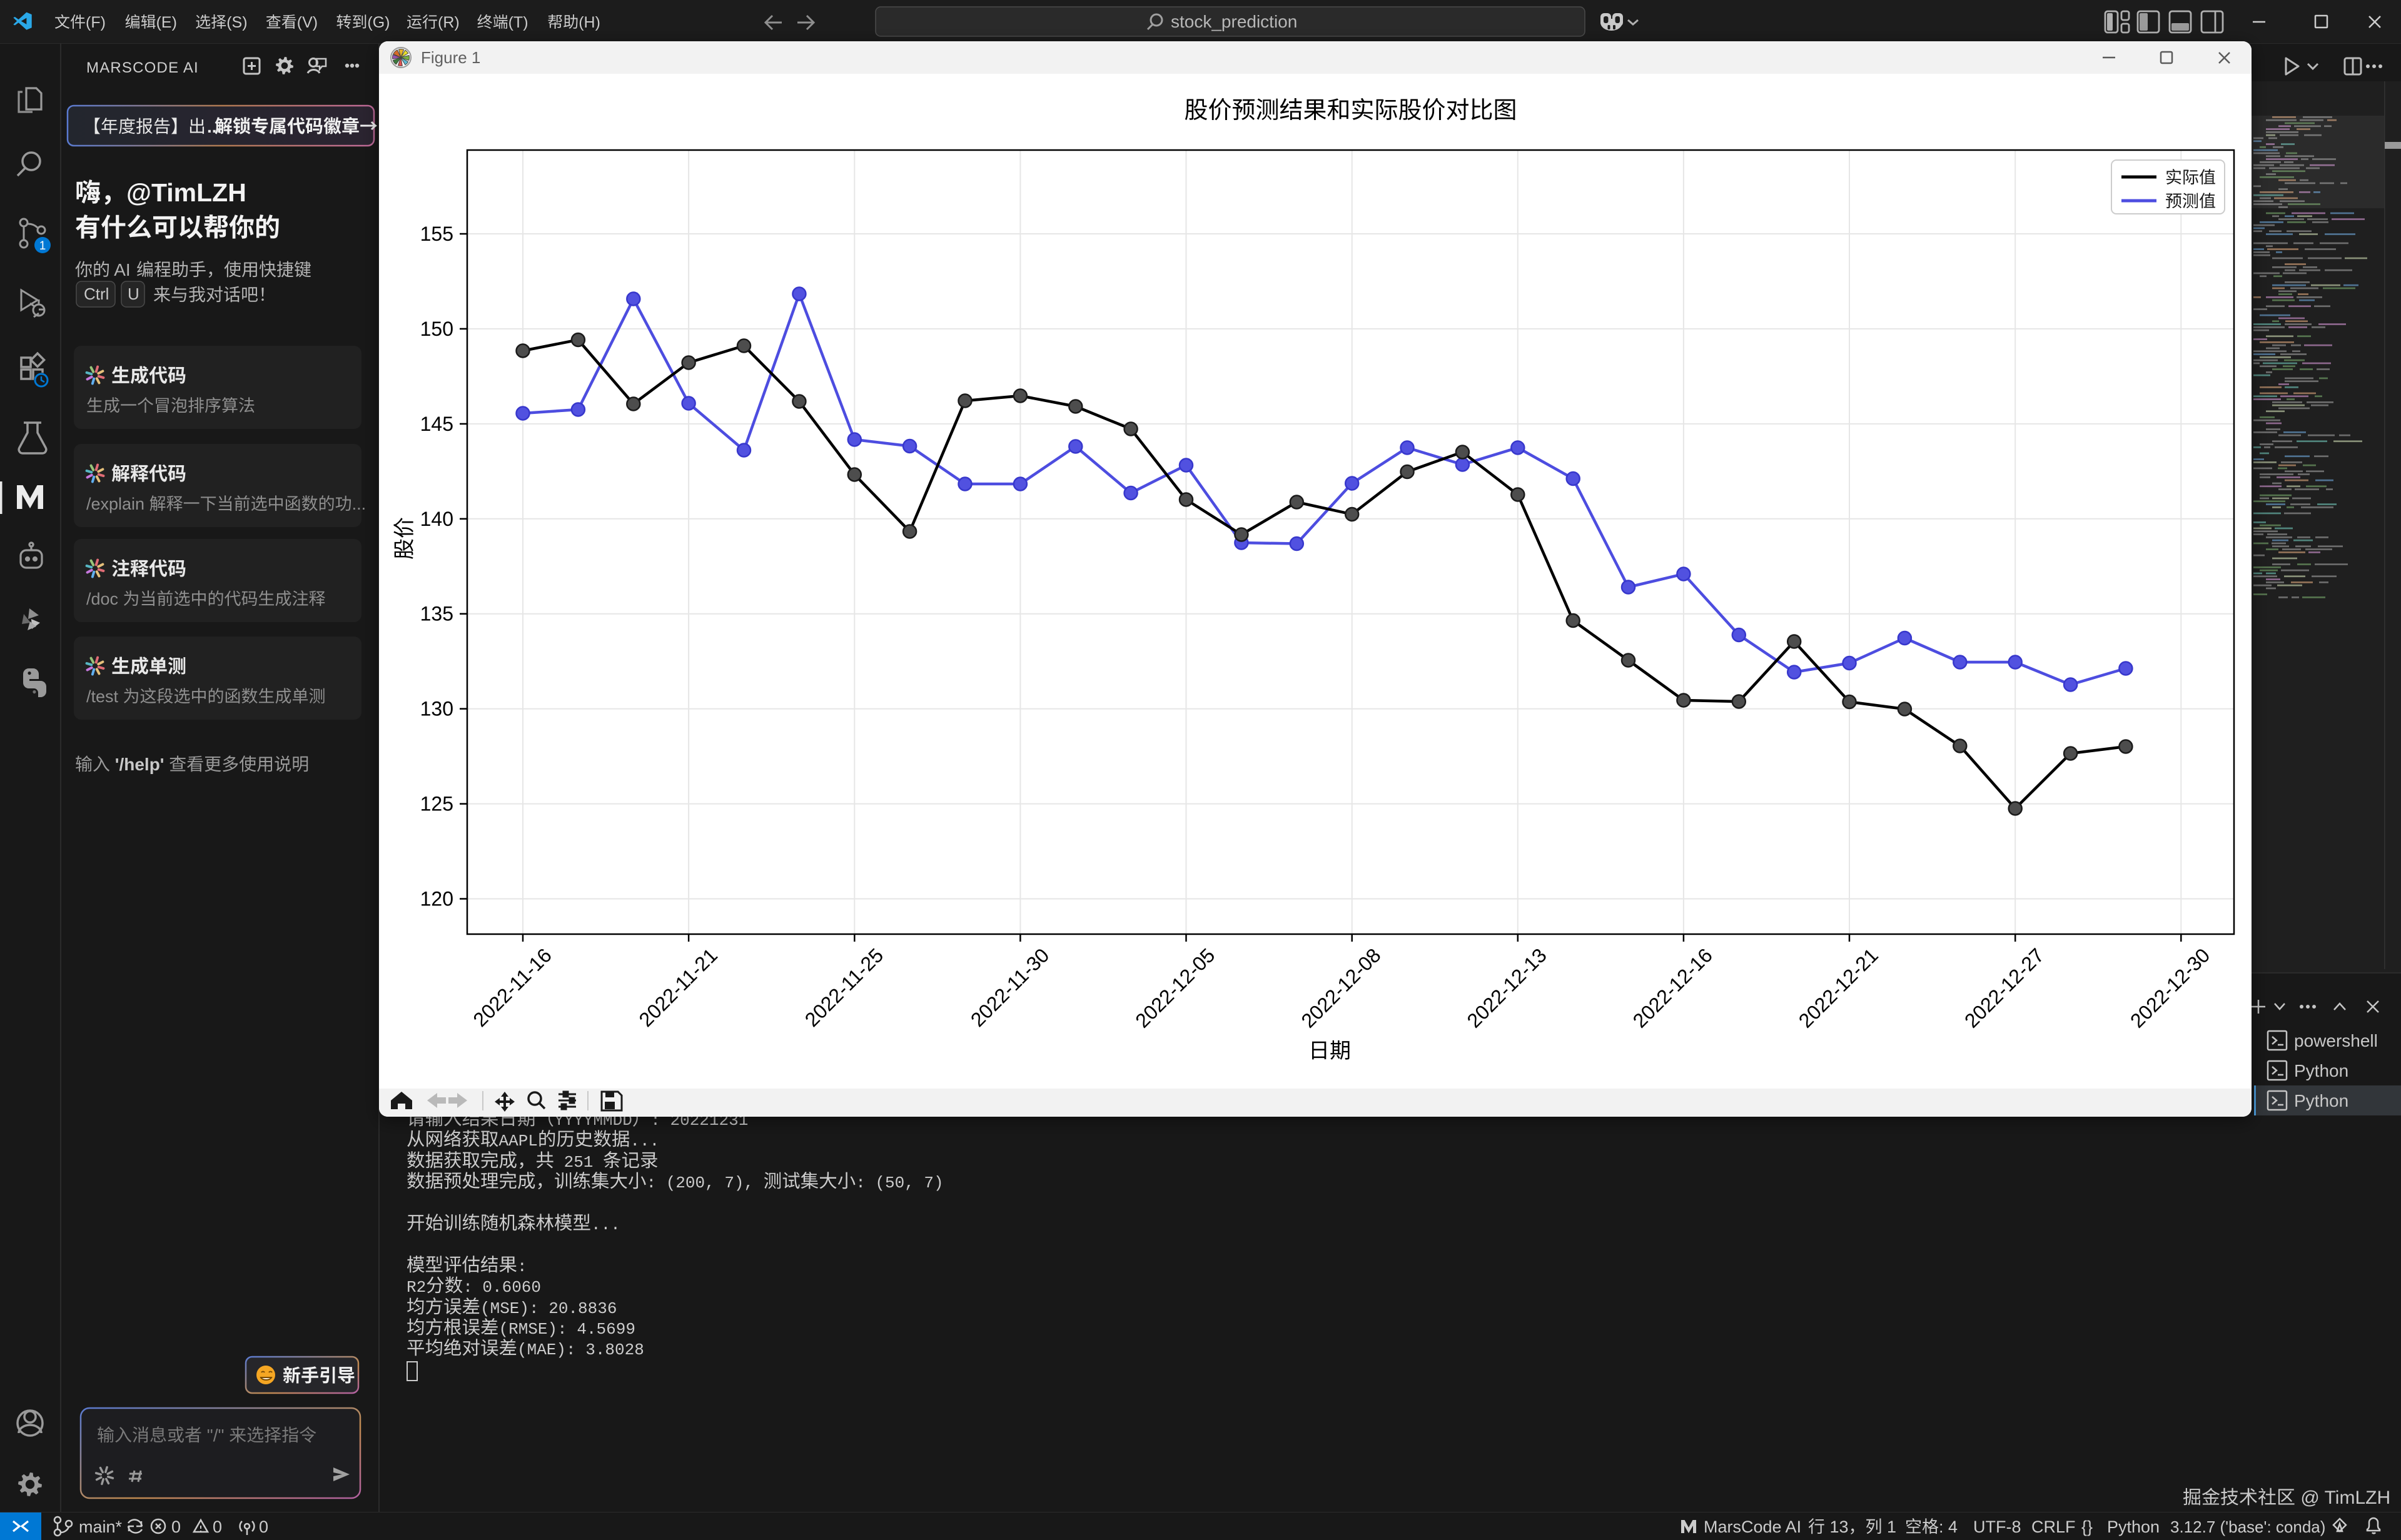  I want to click on svg-text: R2, so click(416, 1288).